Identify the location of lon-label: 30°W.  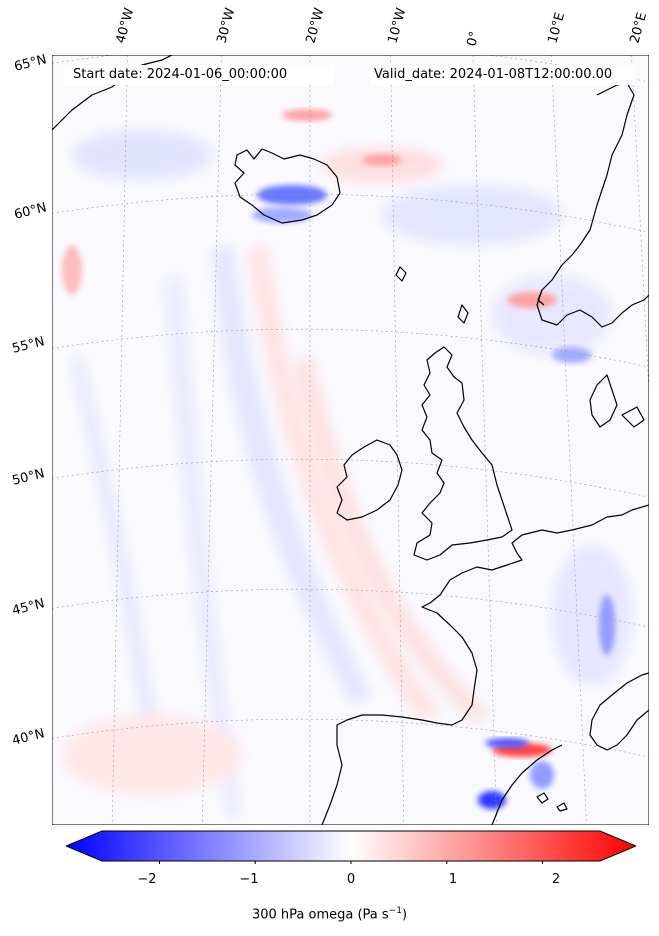
(226, 25).